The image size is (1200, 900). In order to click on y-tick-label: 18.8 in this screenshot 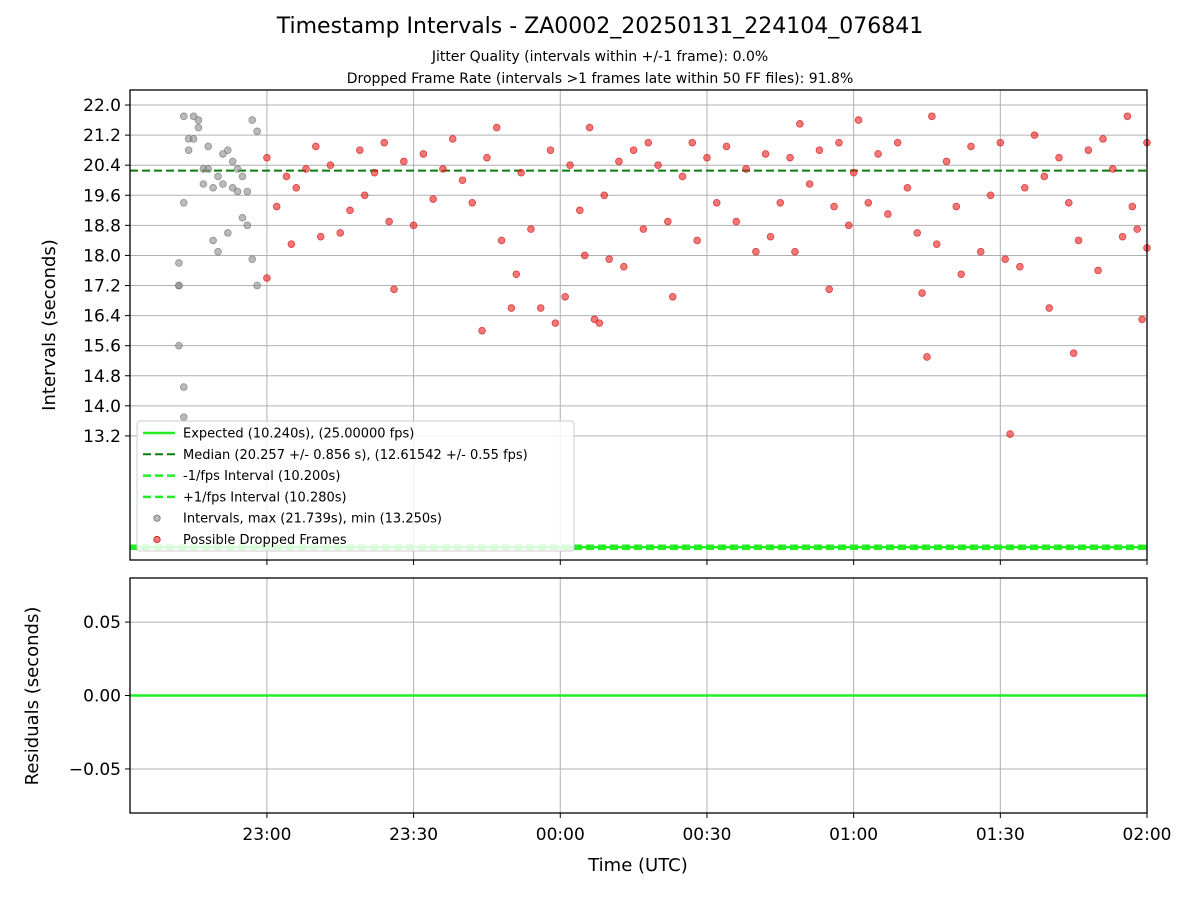, I will do `click(102, 226)`.